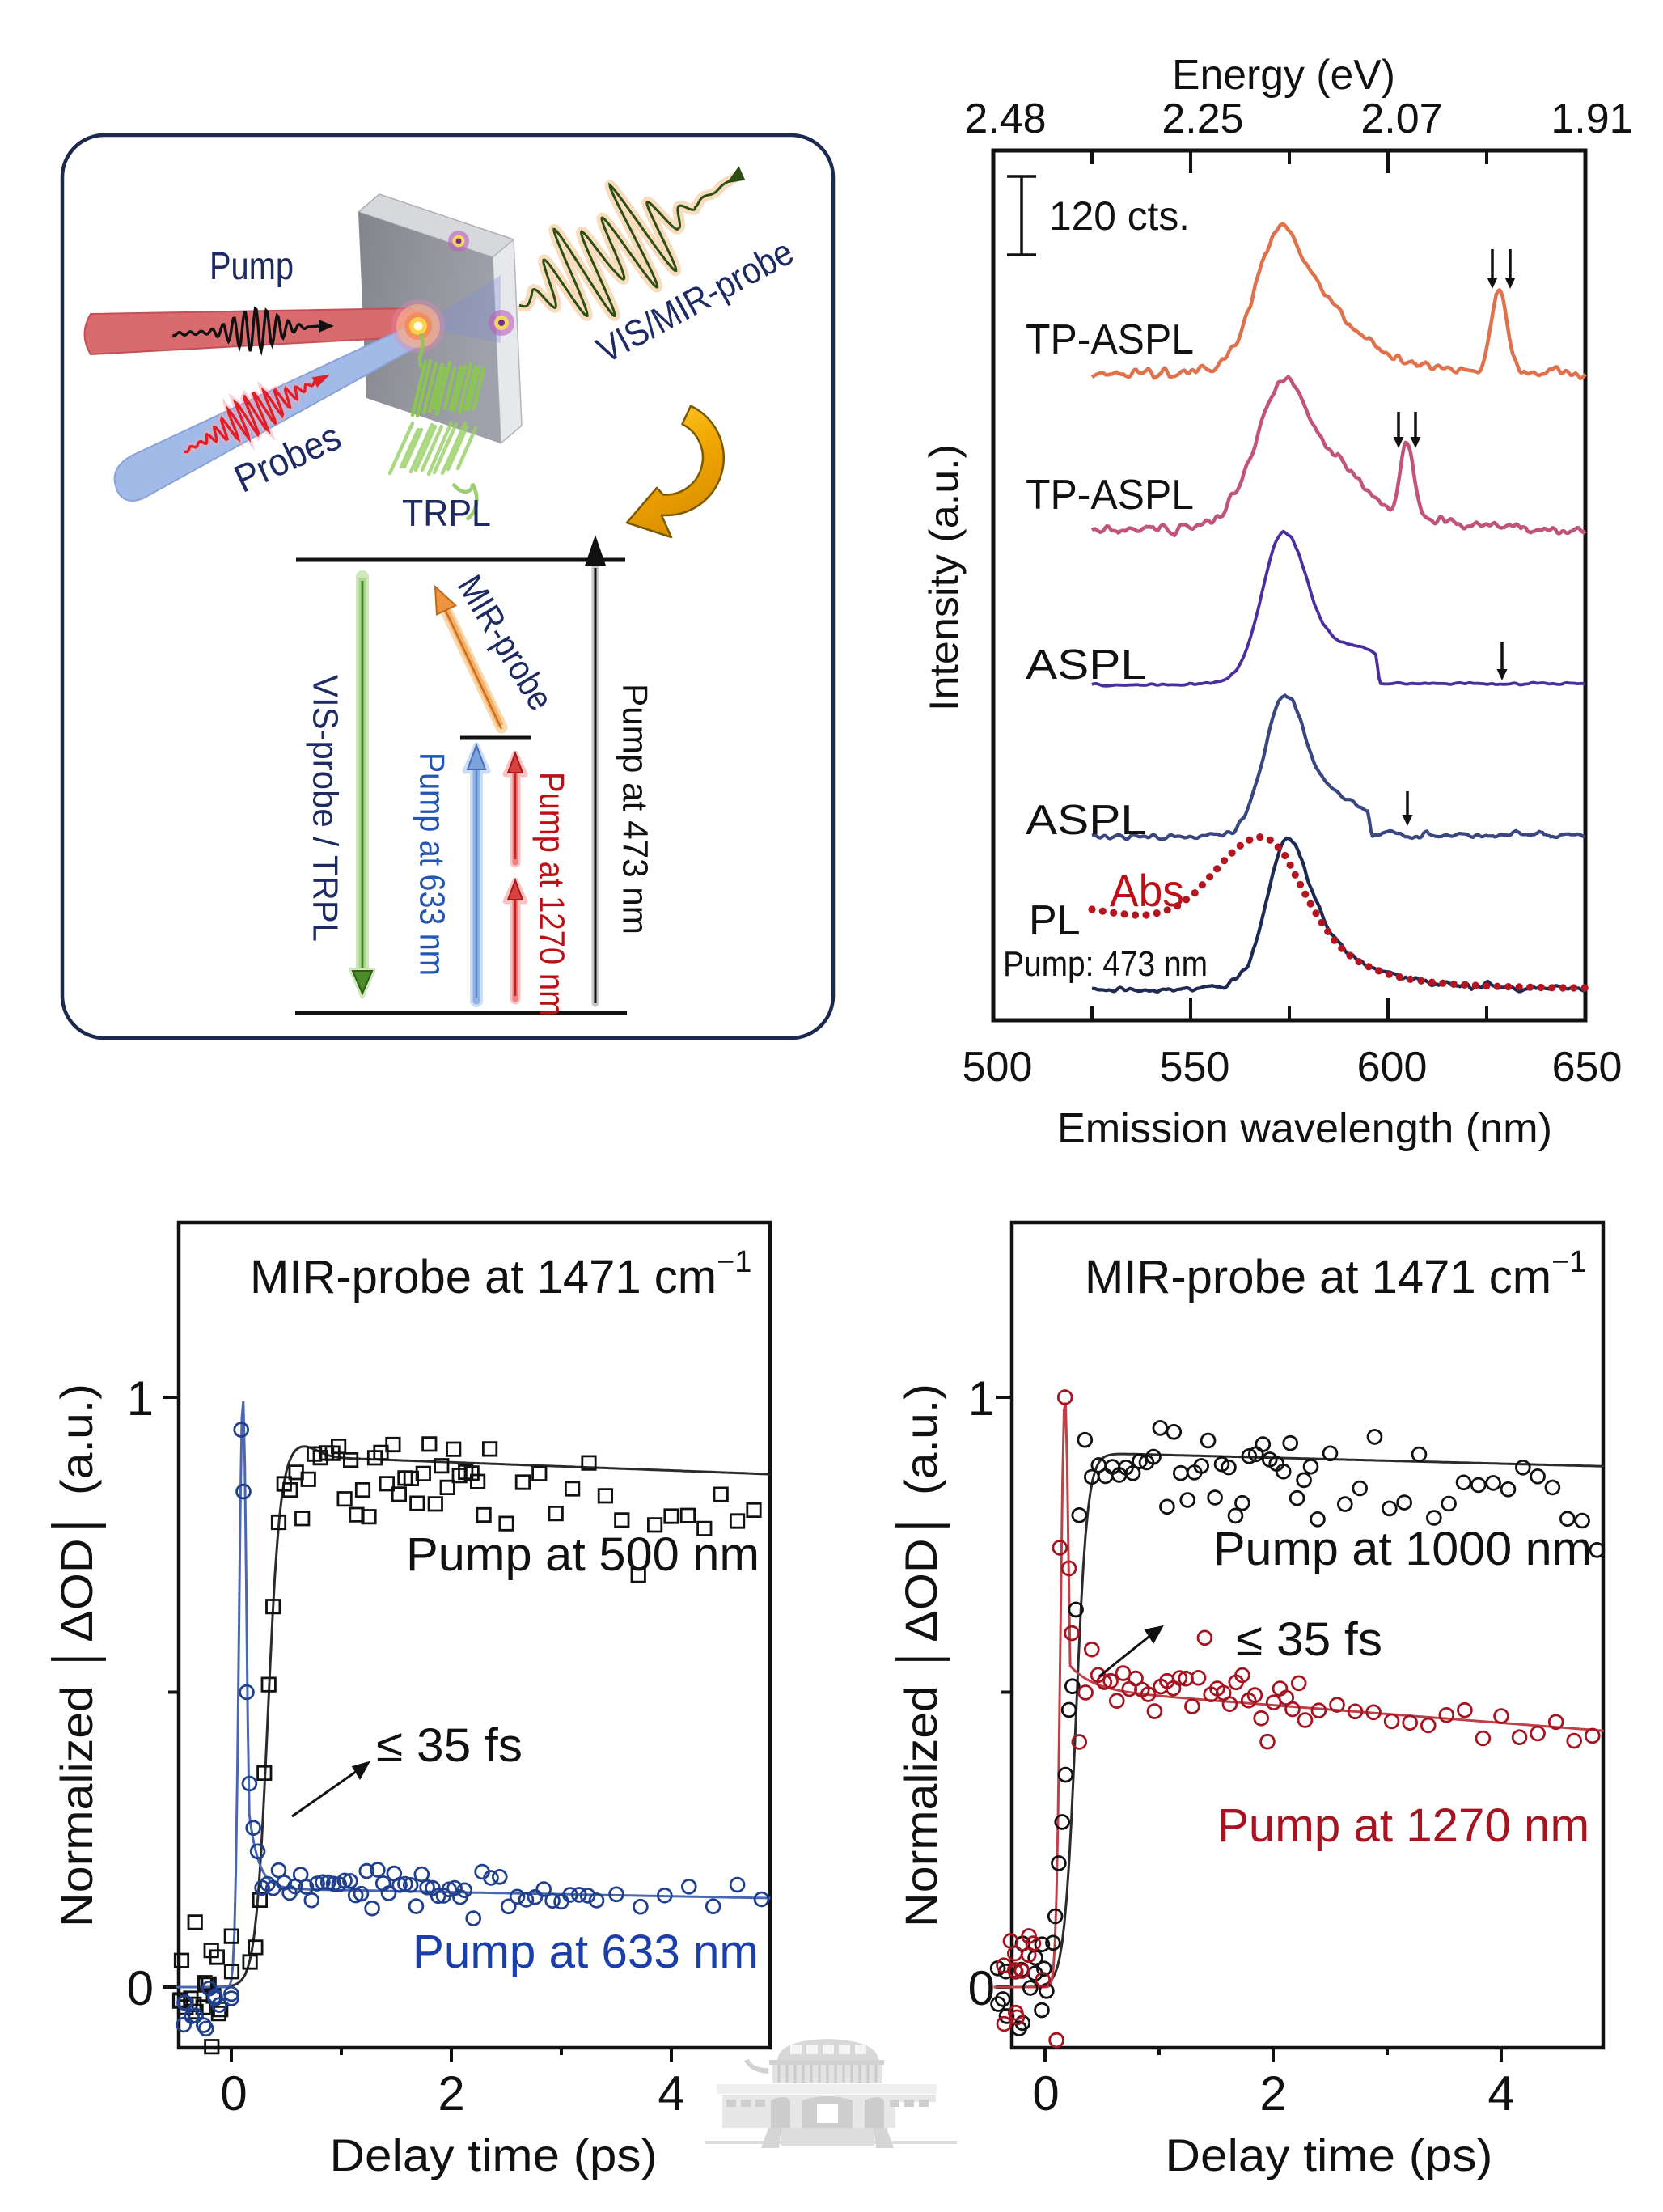  I want to click on svg-text: Emission wavelength (nm), so click(1304, 1128).